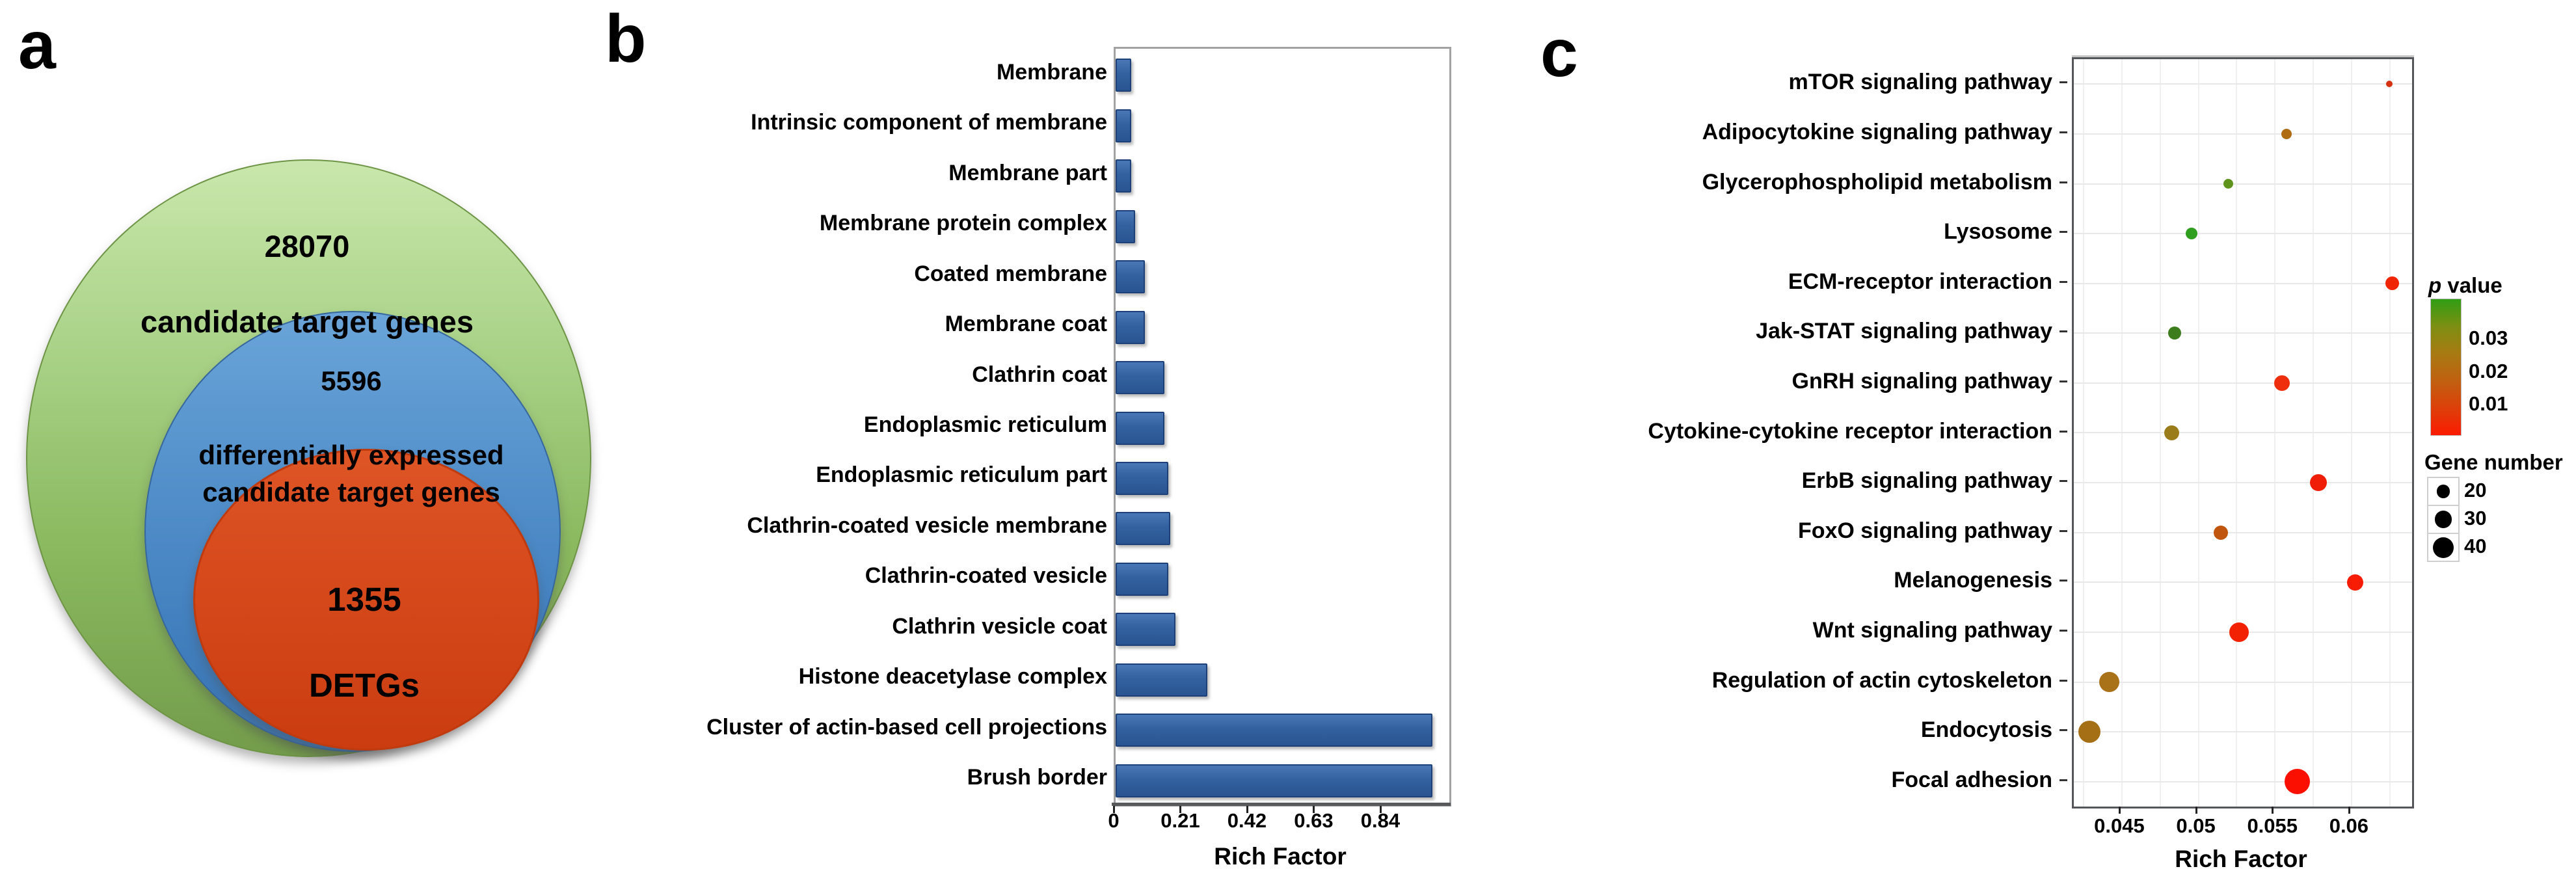  I want to click on x-tick-label: 0.42, so click(1247, 820).